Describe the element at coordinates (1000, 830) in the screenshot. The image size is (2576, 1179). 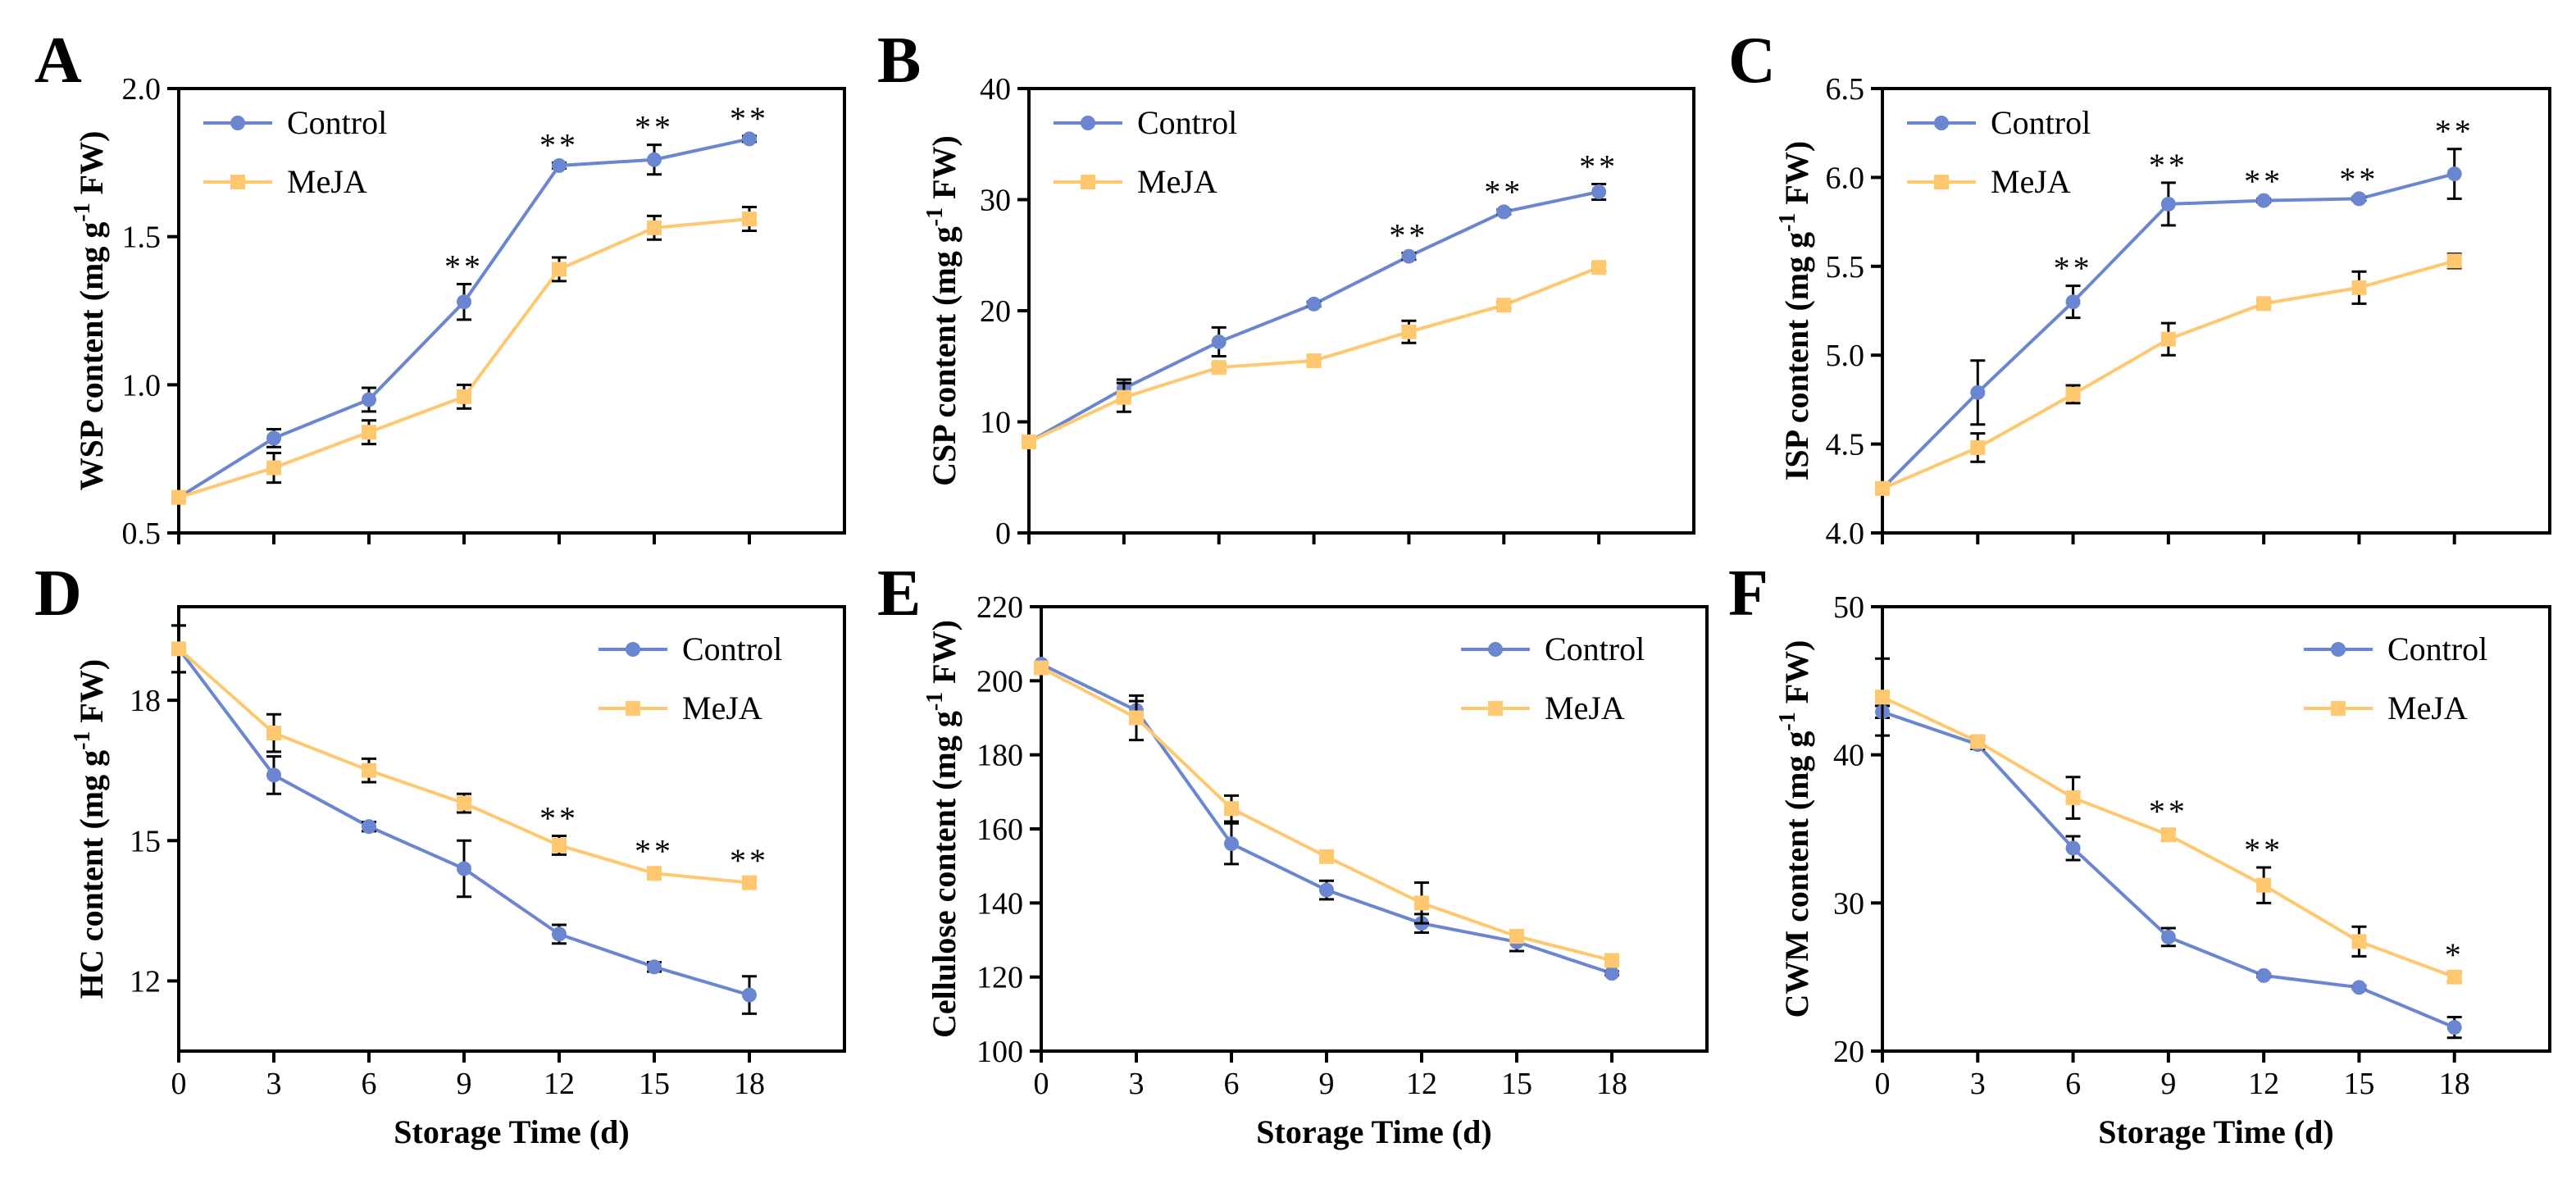
I see `y-tick-label: 160` at that location.